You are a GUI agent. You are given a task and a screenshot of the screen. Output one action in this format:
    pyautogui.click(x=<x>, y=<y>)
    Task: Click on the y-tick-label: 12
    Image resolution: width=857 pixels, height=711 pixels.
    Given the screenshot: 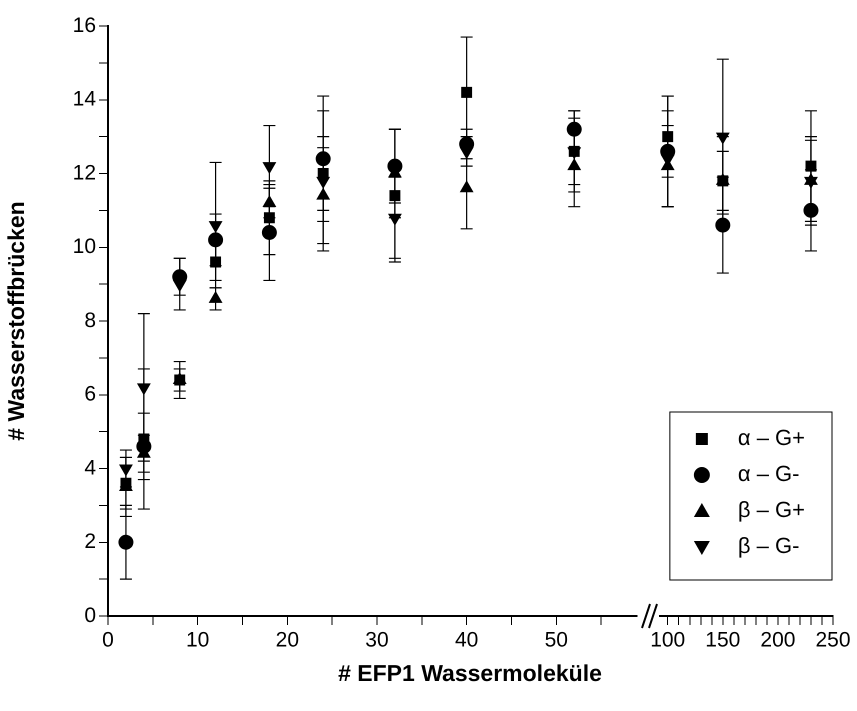 What is the action you would take?
    pyautogui.click(x=84, y=172)
    